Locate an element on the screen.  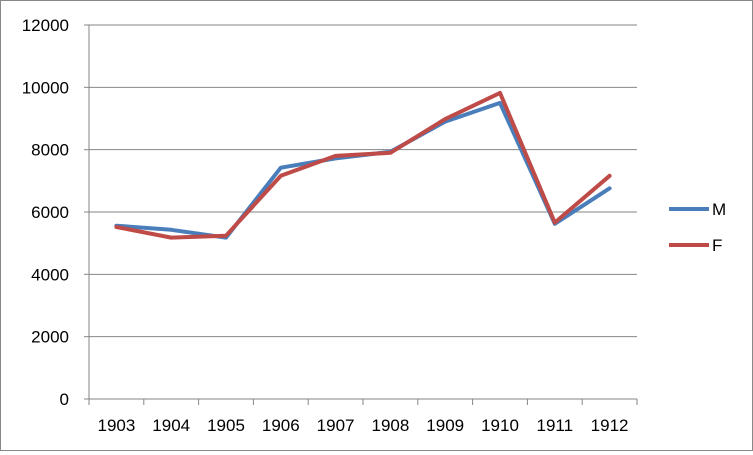
x-tick-label: 1907 is located at coordinates (336, 425).